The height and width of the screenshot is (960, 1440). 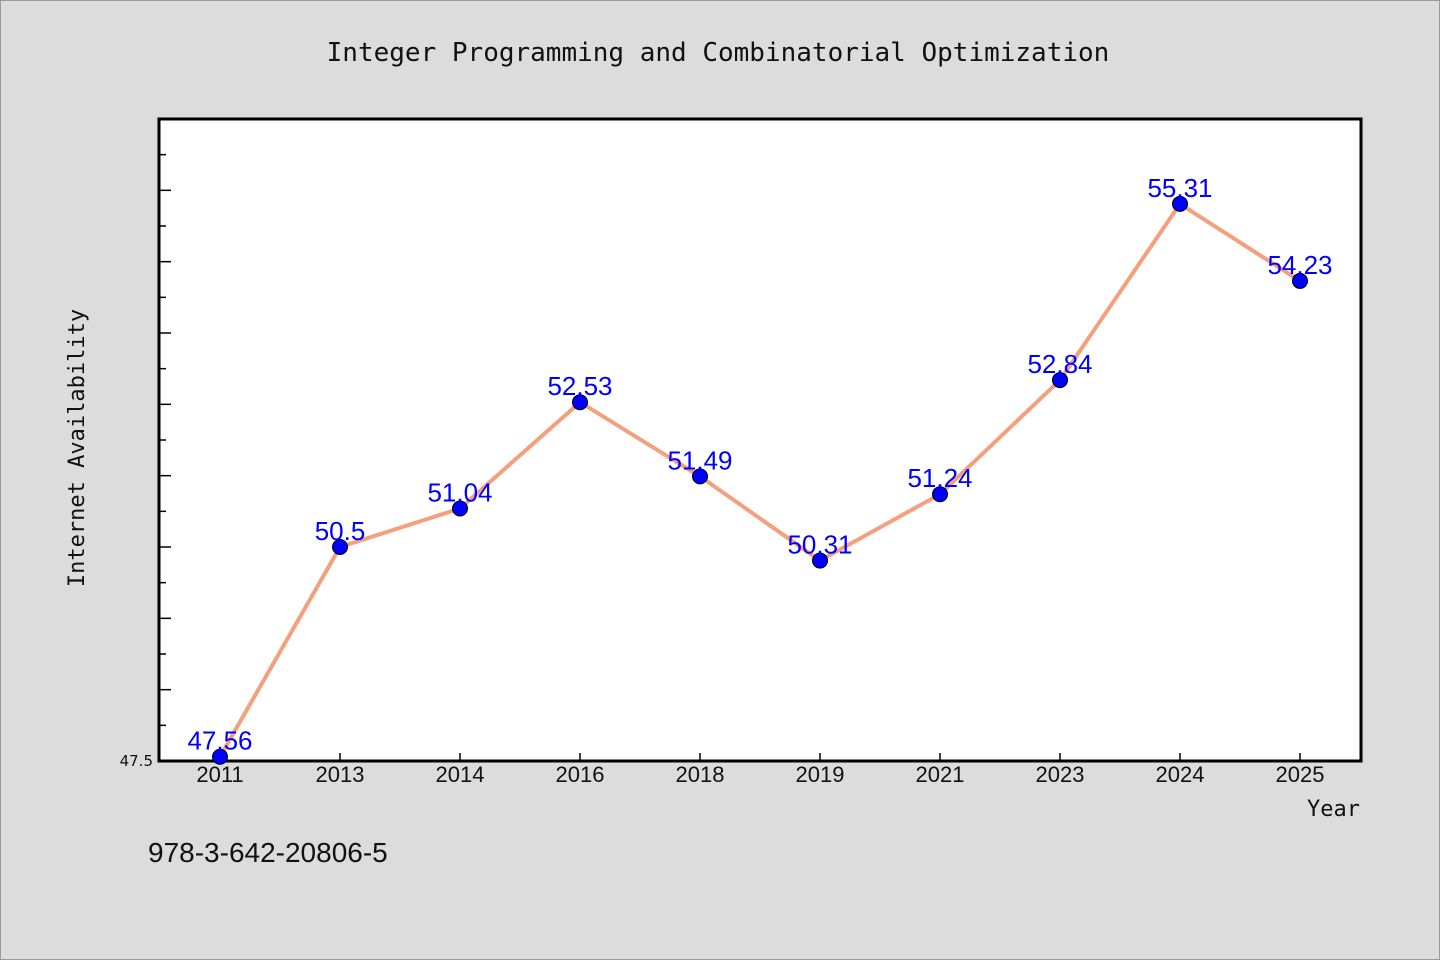 What do you see at coordinates (1299, 265) in the screenshot?
I see `data-point-label: 54.23` at bounding box center [1299, 265].